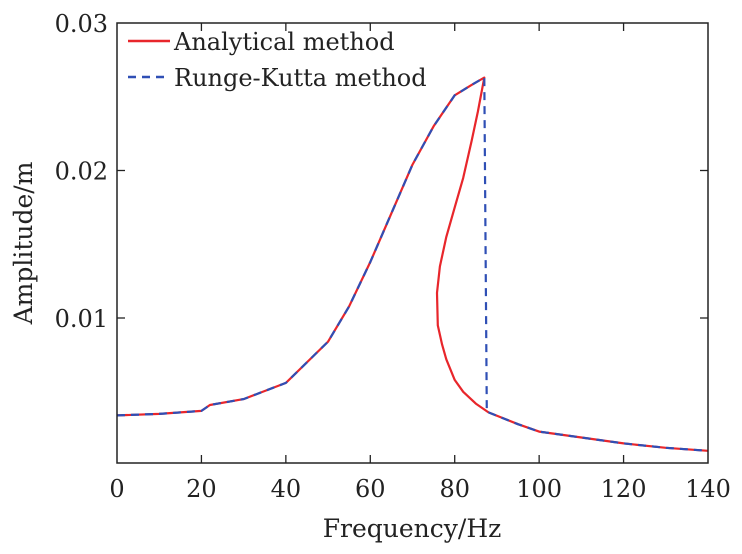 This screenshot has width=742, height=554. Describe the element at coordinates (708, 489) in the screenshot. I see `x-tick-label: 140` at that location.